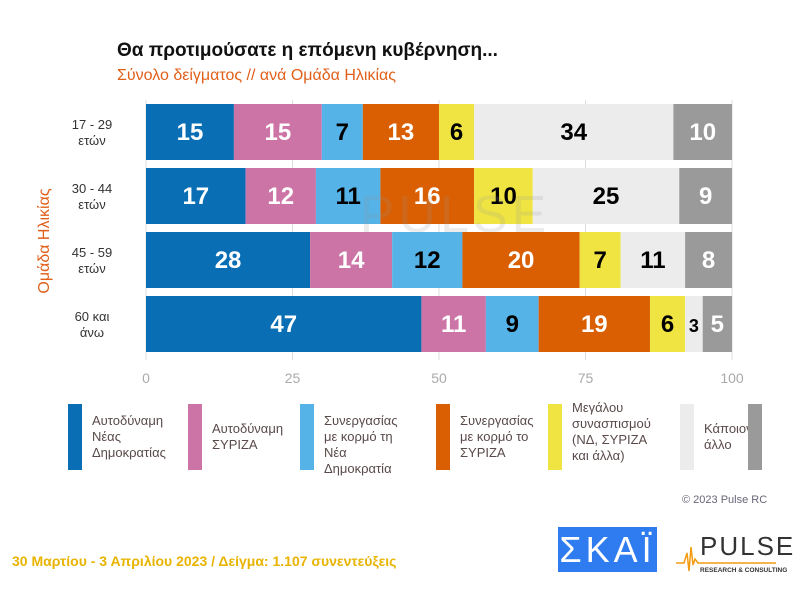  Describe the element at coordinates (129, 436) in the screenshot. I see `legend-label: Αυτοδύναμη Νέας Δημοκρατίας` at that location.